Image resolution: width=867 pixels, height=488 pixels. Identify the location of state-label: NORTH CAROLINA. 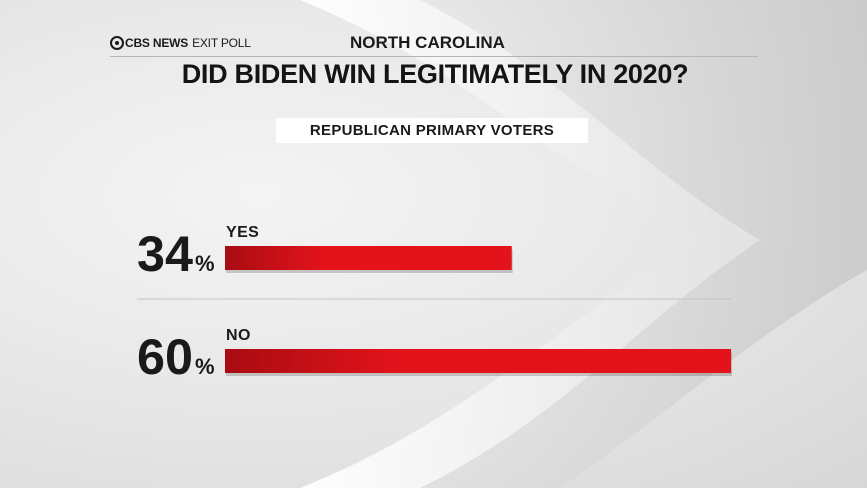
(427, 42).